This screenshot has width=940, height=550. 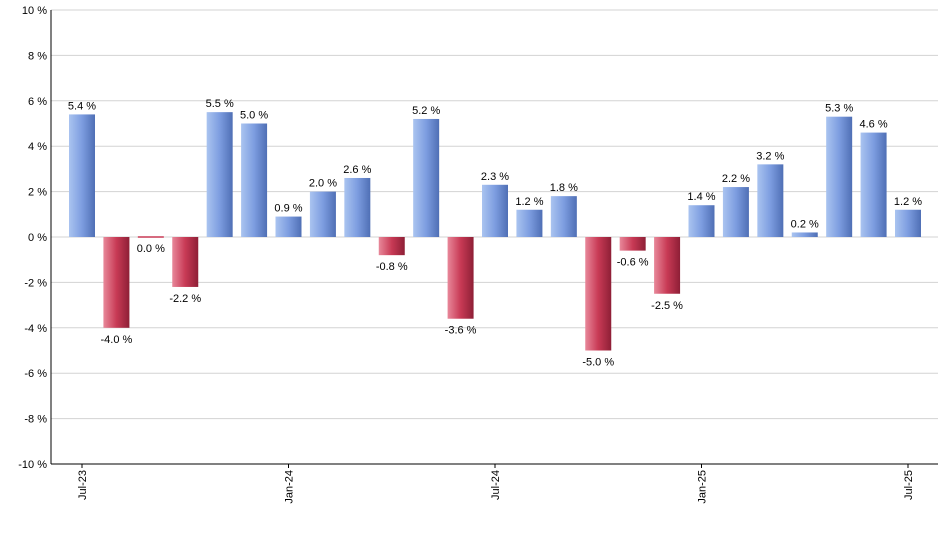 I want to click on y-tick-label: 8 %, so click(x=37, y=56).